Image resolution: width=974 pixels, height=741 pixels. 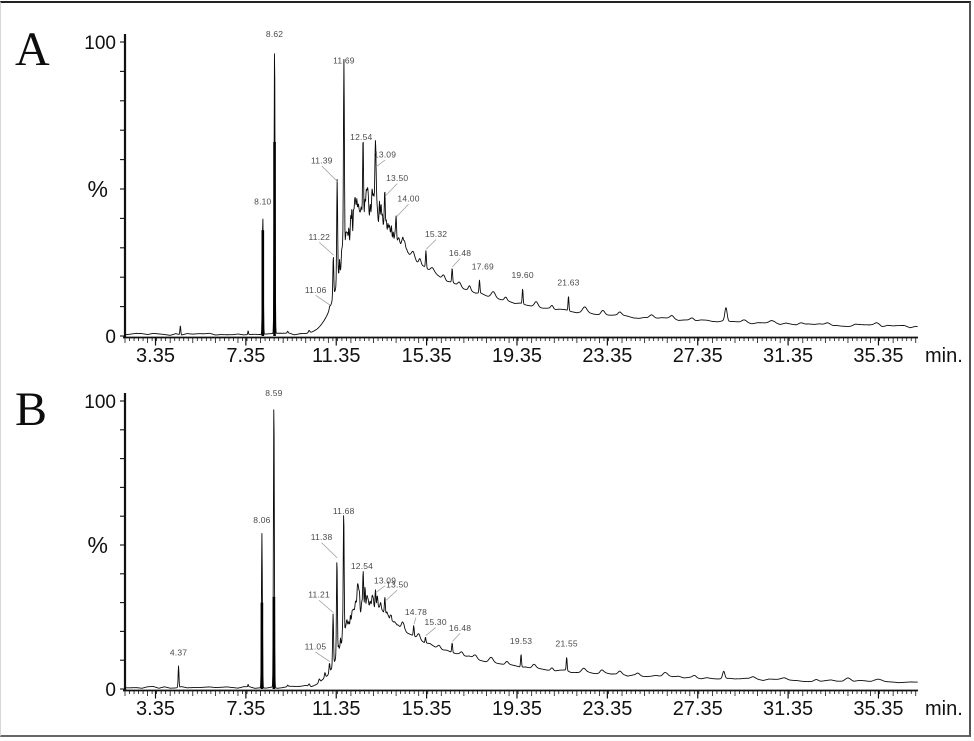 I want to click on peak-label: 11.22, so click(x=319, y=237).